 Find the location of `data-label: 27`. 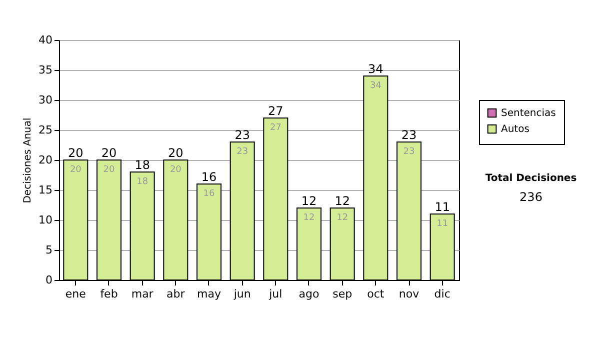

data-label: 27 is located at coordinates (276, 128).